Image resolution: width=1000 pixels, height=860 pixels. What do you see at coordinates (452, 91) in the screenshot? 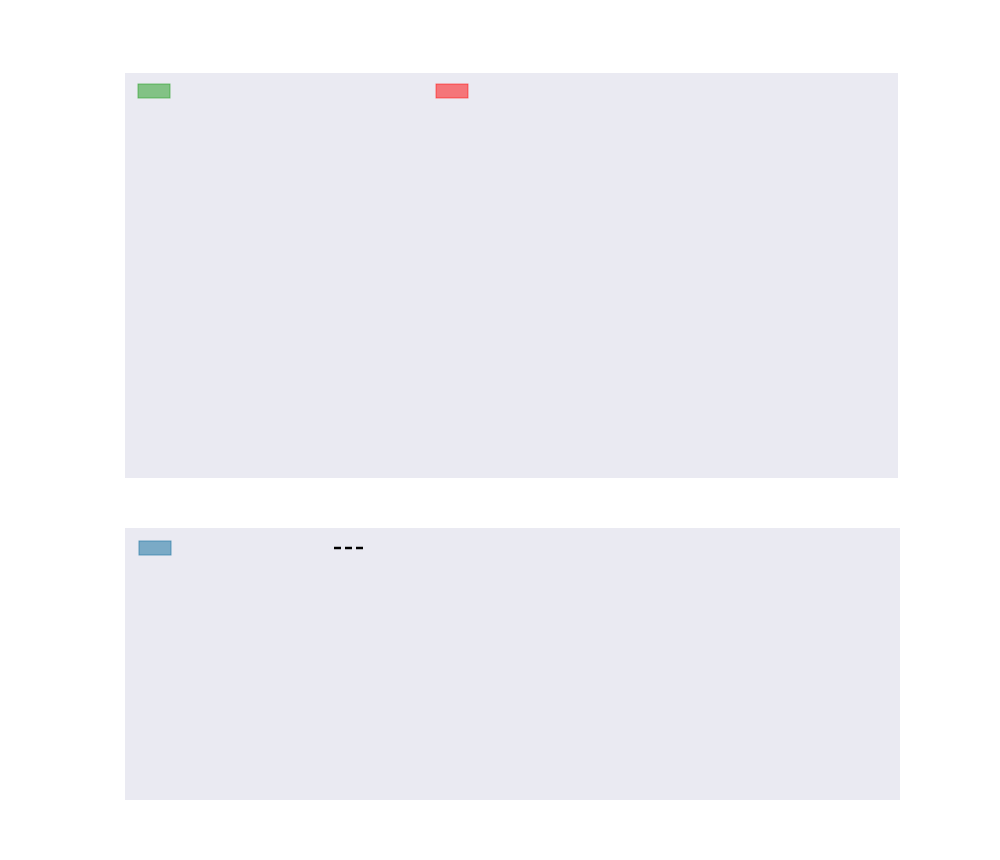
I see `legend-swatch-commercial` at bounding box center [452, 91].